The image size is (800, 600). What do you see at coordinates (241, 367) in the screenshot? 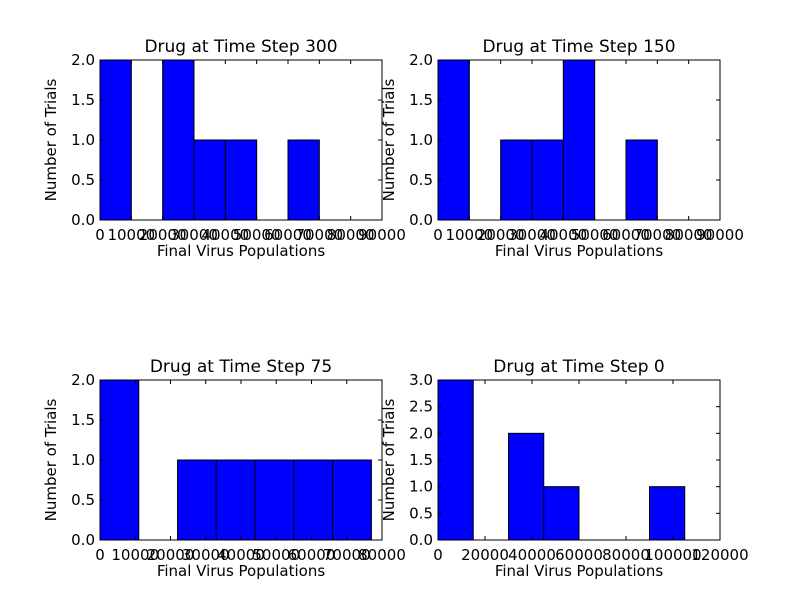
I see `chart-title: Drug at Time Step 75` at bounding box center [241, 367].